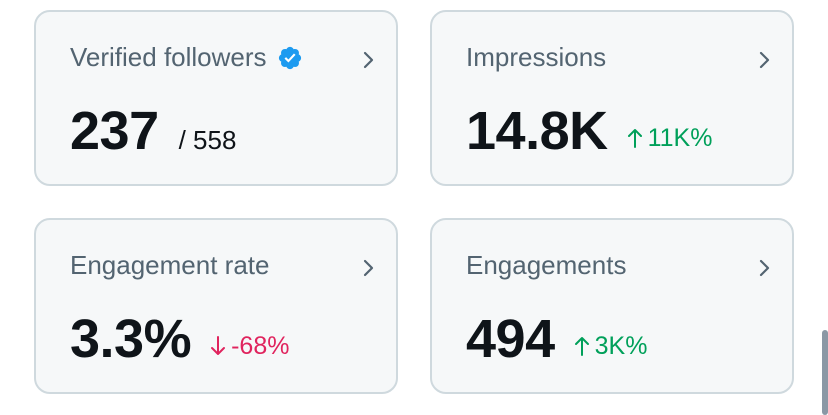 This screenshot has width=828, height=415. I want to click on metric-change-value: 3K%, so click(621, 345).